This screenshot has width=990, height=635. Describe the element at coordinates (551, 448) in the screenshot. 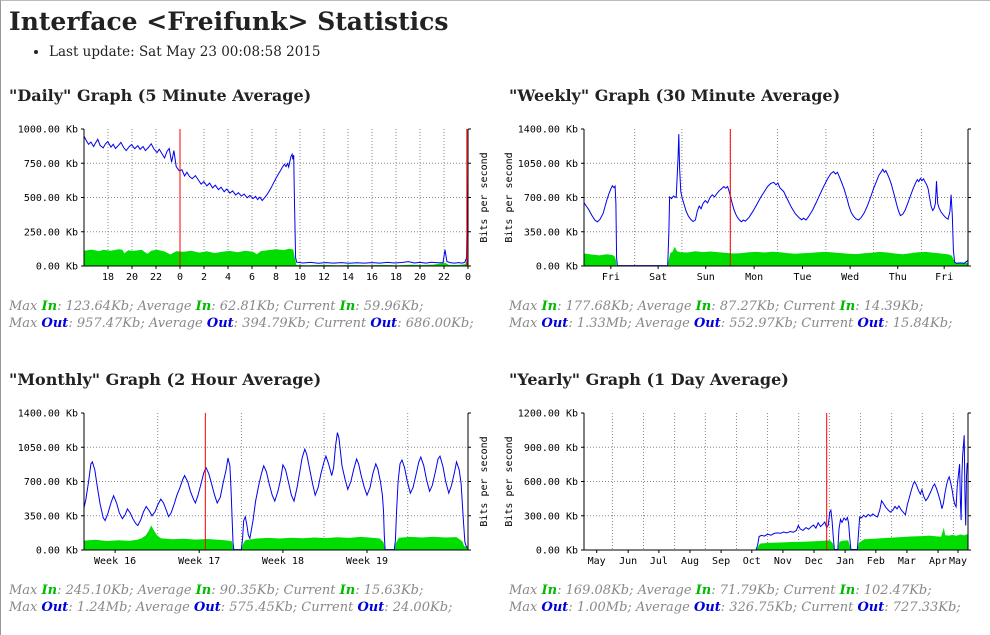

I see `y-tick-label: 900.00 Kb` at that location.